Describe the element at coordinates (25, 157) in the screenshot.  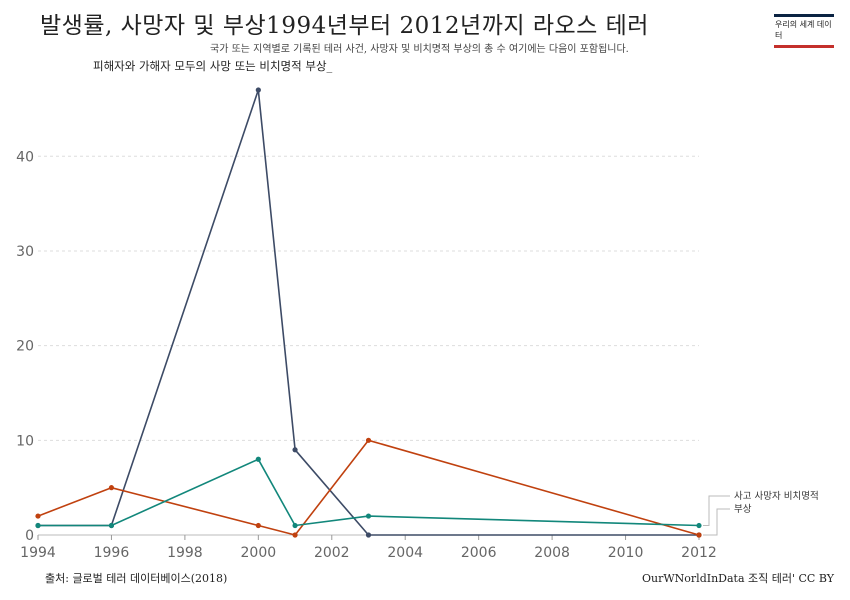
I see `y-tick-label: 40` at that location.